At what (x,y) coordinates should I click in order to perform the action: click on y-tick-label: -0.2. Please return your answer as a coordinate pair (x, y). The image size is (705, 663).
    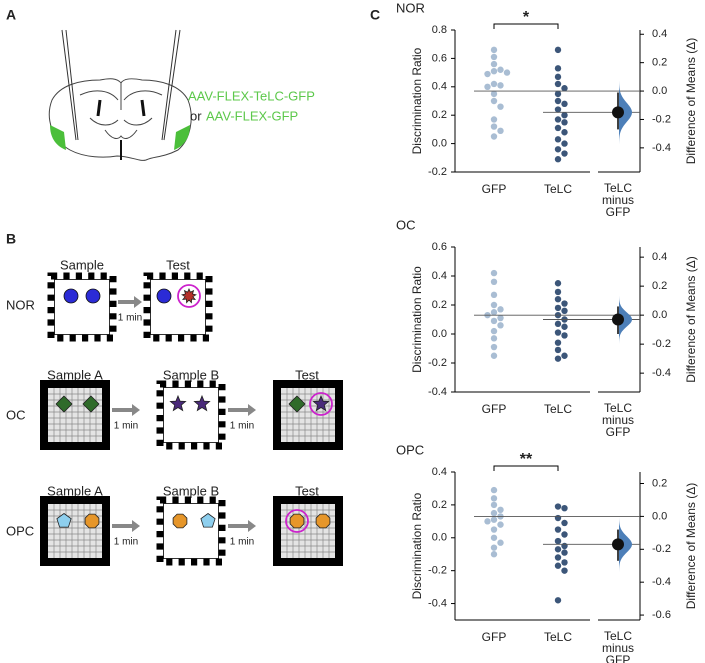
    Looking at the image, I should click on (437, 172).